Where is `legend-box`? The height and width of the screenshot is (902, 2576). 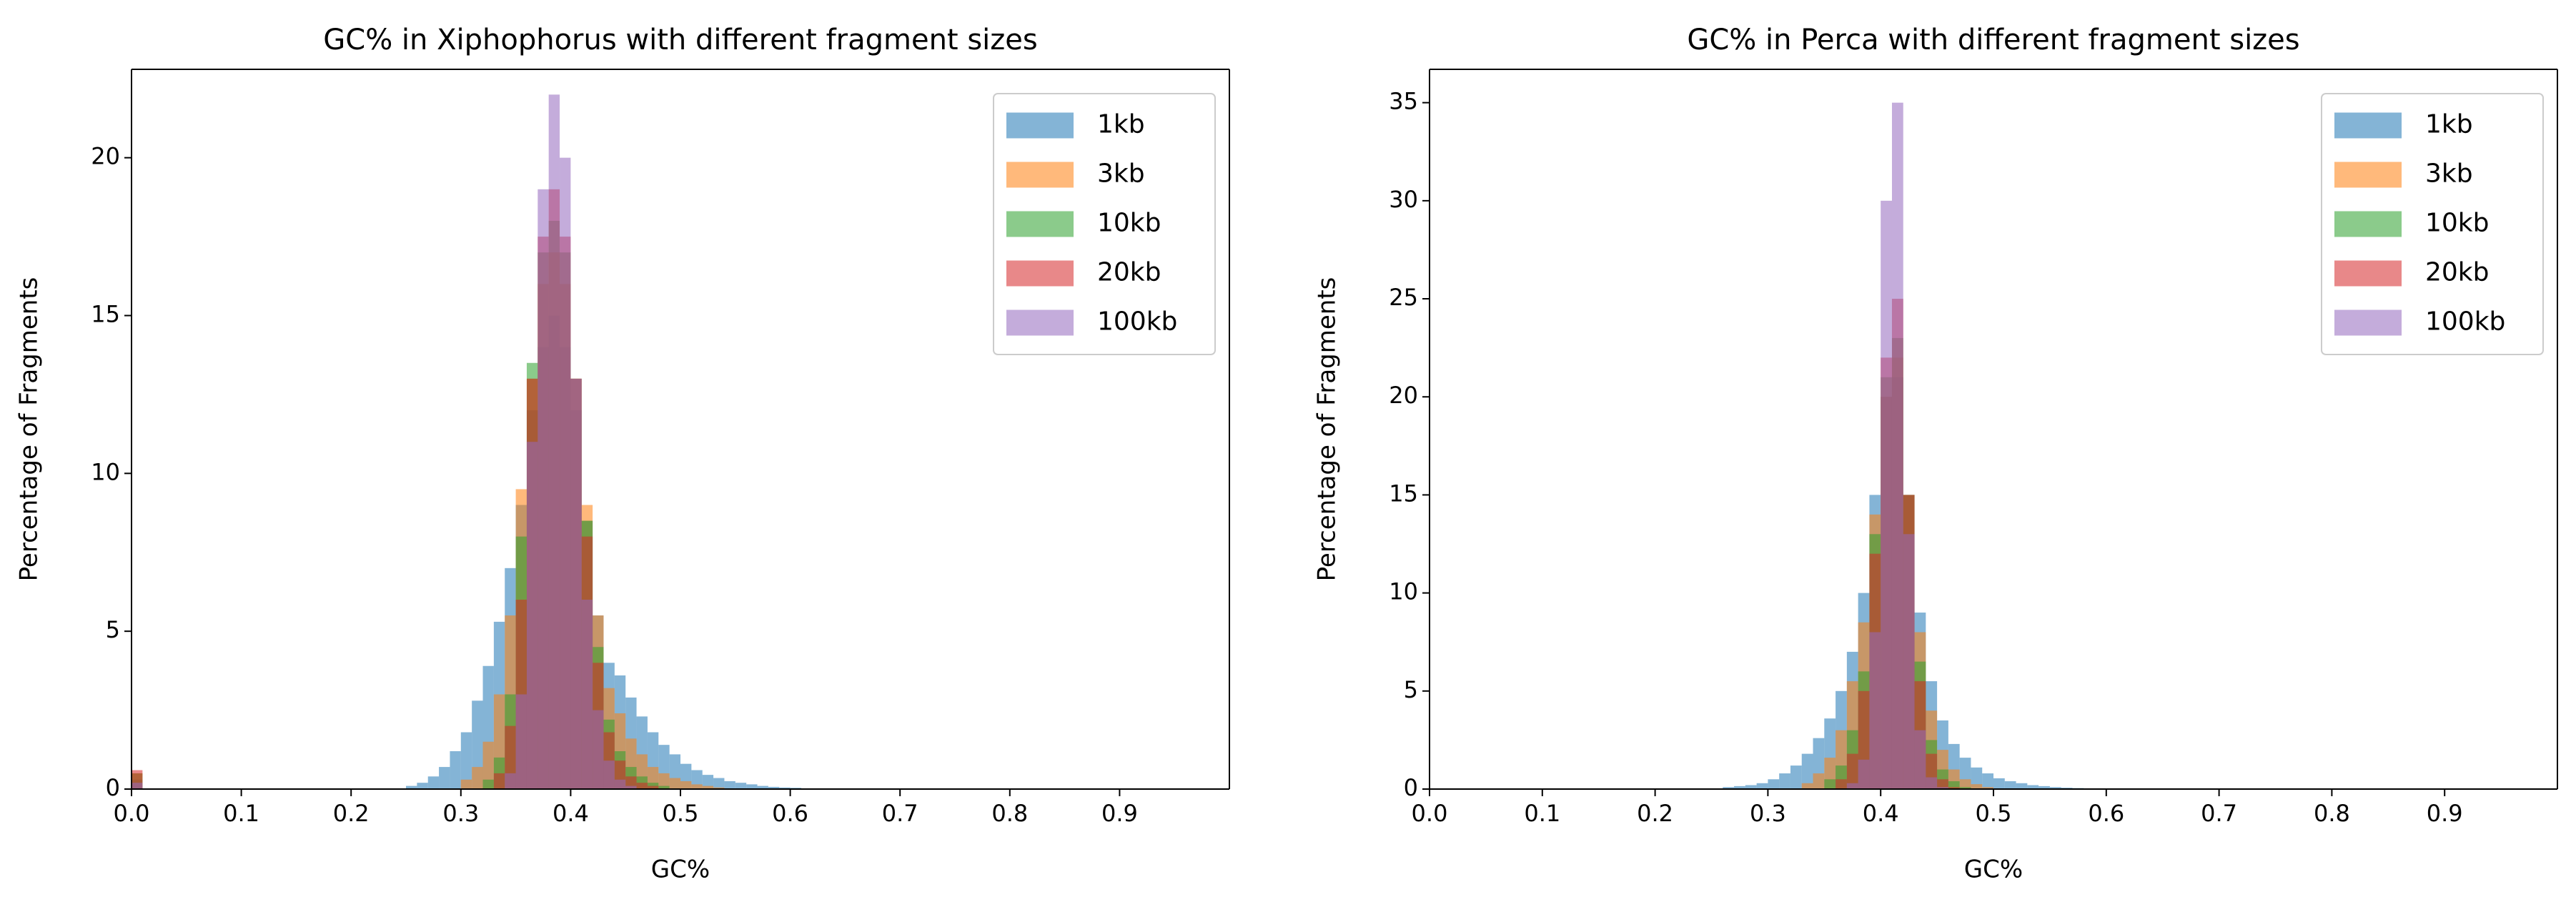 legend-box is located at coordinates (1104, 224).